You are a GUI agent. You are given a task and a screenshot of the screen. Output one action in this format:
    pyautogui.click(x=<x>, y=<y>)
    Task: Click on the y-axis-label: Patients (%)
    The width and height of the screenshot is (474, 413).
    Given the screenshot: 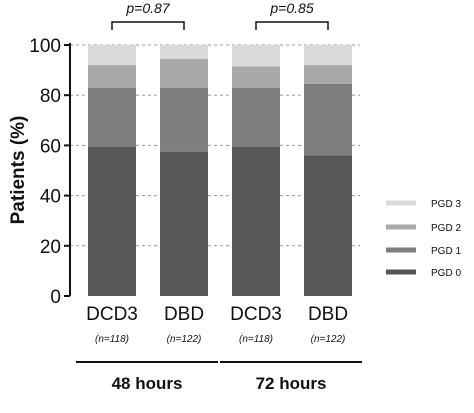 What is the action you would take?
    pyautogui.click(x=18, y=170)
    